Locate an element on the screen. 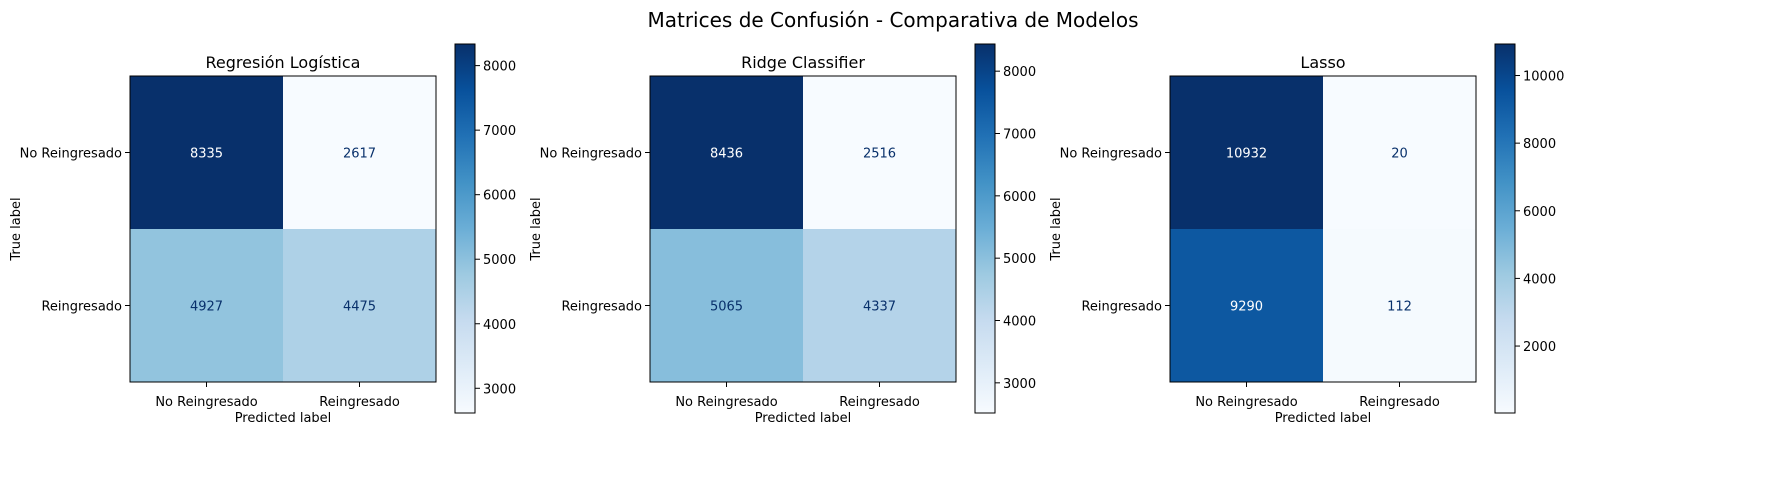 Image resolution: width=1787 pixels, height=488 pixels. colorbar-tick-label: 10000 is located at coordinates (1543, 77).